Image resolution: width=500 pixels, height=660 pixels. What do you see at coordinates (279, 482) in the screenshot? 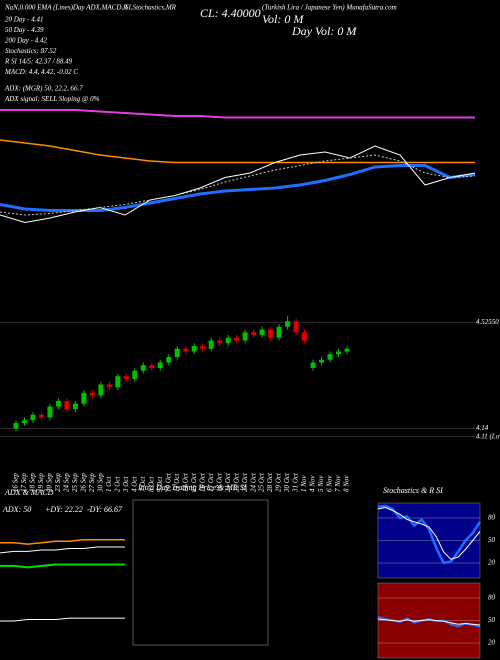
I see `x-tick-label: 29 Oct` at bounding box center [279, 482].